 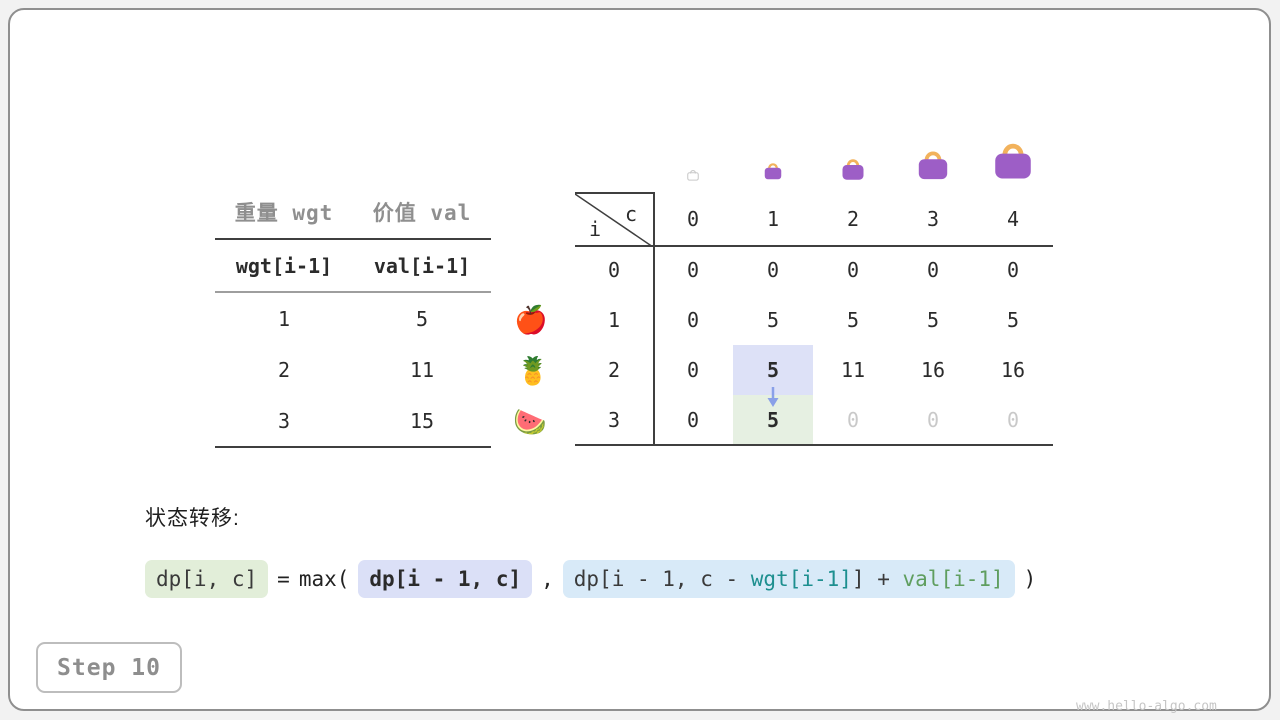 I want to click on formula-close-paren: ), so click(x=1030, y=579).